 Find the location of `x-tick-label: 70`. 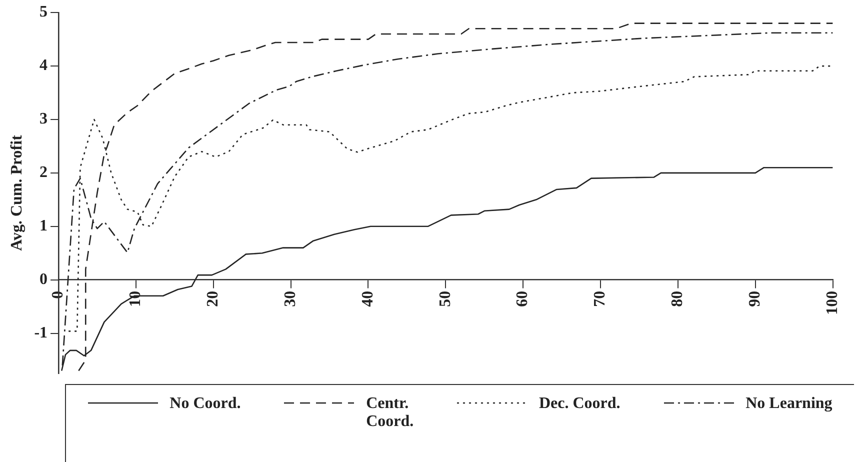

x-tick-label: 70 is located at coordinates (600, 298).